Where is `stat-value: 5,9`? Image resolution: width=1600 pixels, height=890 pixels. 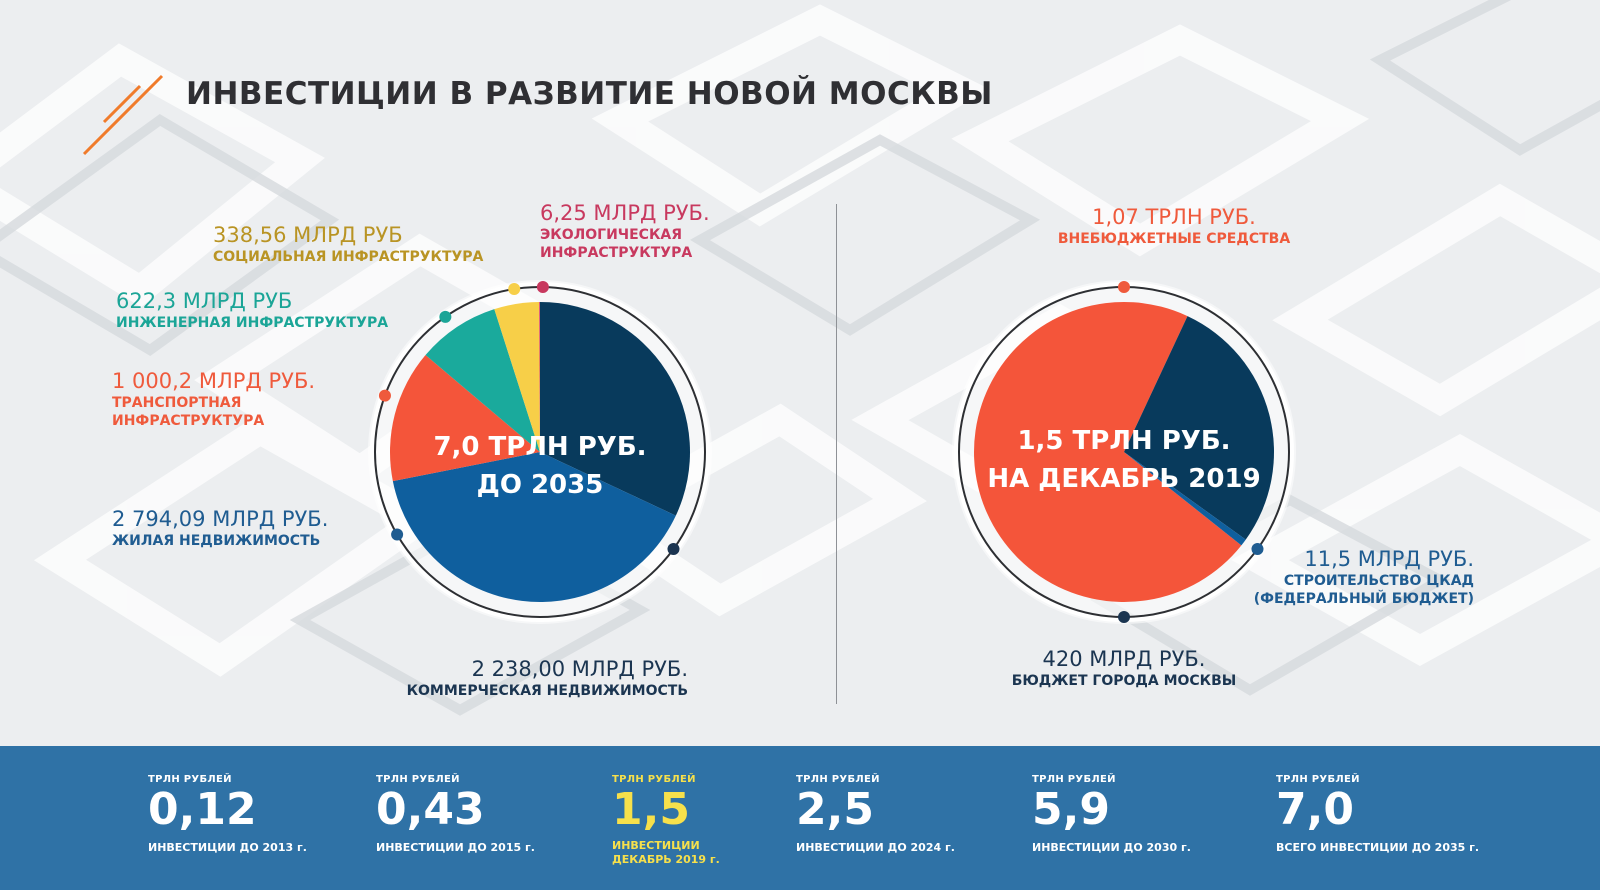
stat-value: 5,9 is located at coordinates (1071, 809).